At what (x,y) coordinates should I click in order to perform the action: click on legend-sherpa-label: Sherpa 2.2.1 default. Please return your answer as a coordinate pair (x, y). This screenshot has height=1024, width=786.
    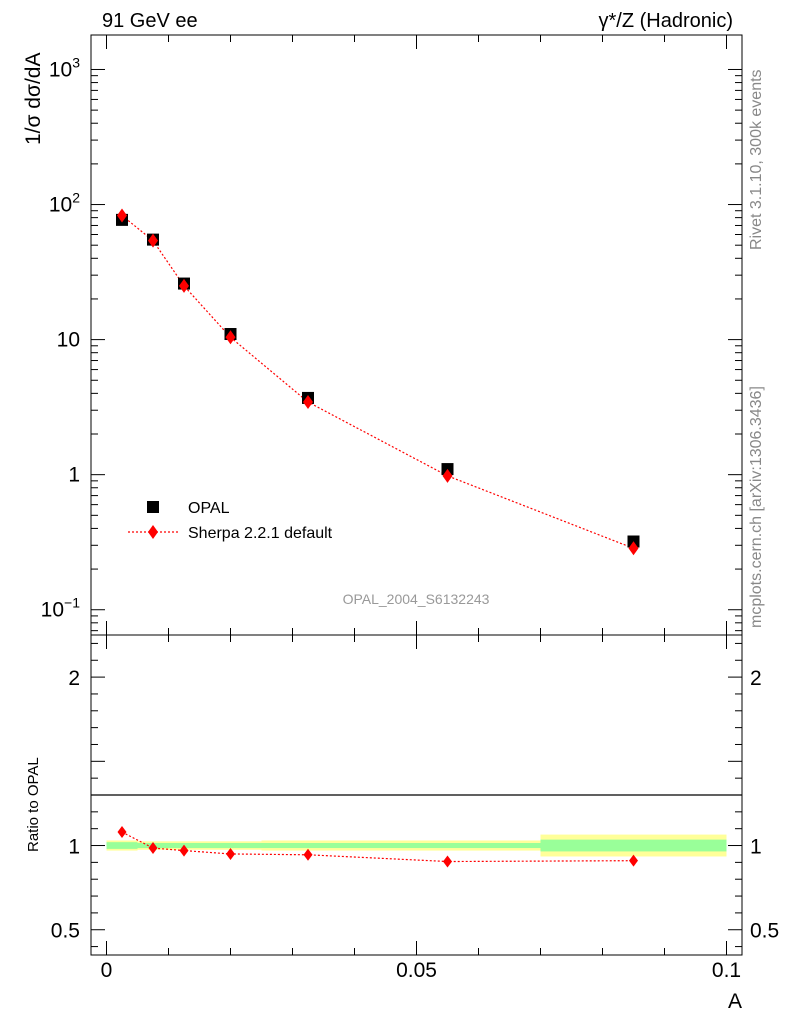
    Looking at the image, I should click on (260, 533).